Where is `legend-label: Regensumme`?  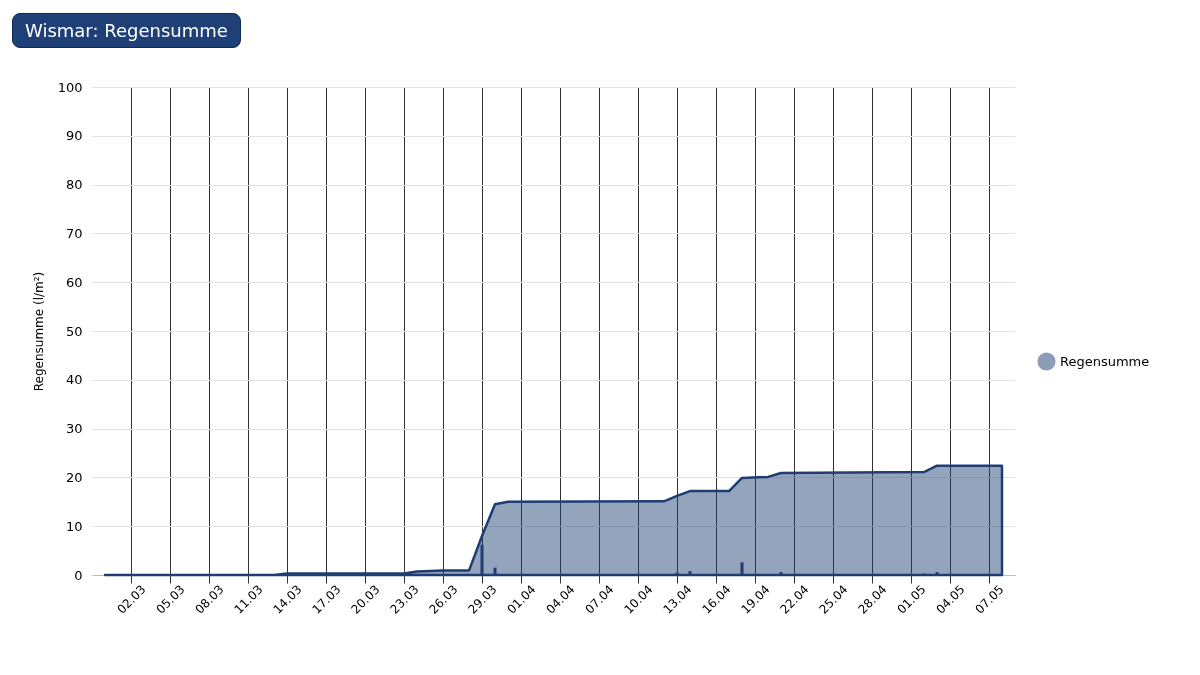
legend-label: Regensumme is located at coordinates (1105, 361).